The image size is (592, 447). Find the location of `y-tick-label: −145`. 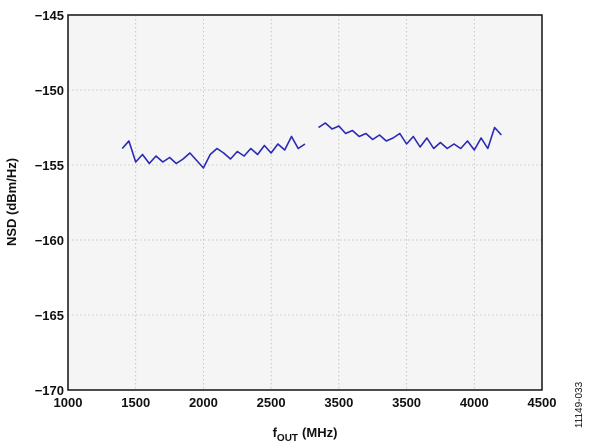

y-tick-label: −145 is located at coordinates (49, 15).